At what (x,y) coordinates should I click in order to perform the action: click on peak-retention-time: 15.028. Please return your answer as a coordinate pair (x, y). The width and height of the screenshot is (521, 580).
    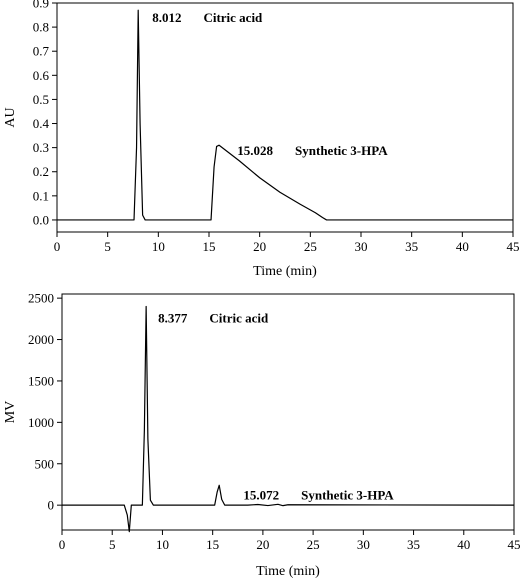
    Looking at the image, I should click on (255, 150).